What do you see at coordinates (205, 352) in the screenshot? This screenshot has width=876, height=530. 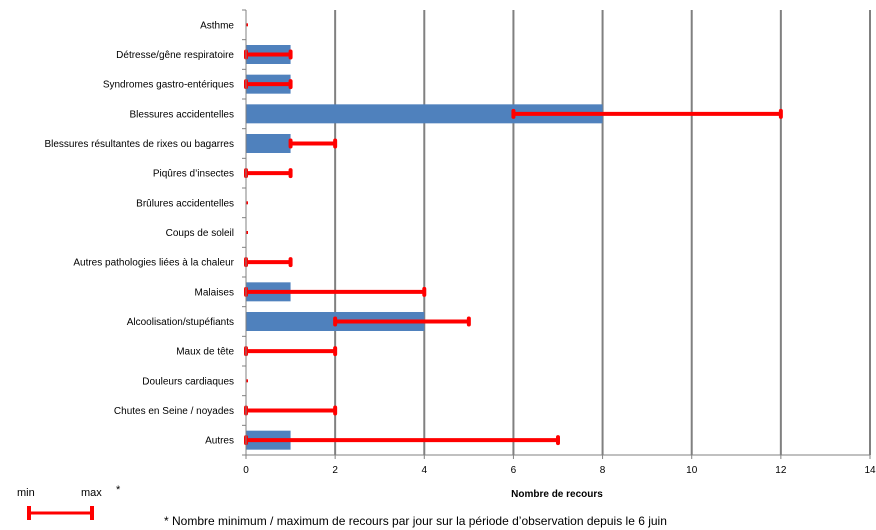 I see `category-label: Maux de tête` at bounding box center [205, 352].